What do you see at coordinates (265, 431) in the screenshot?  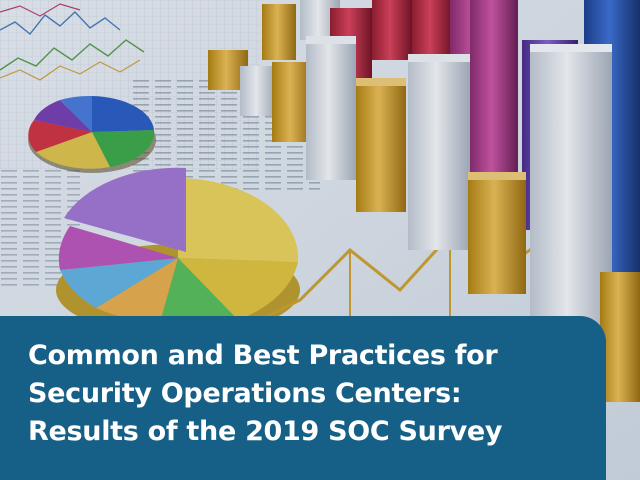 I see `title-line-3: Results of the 2019 SOC Survey` at bounding box center [265, 431].